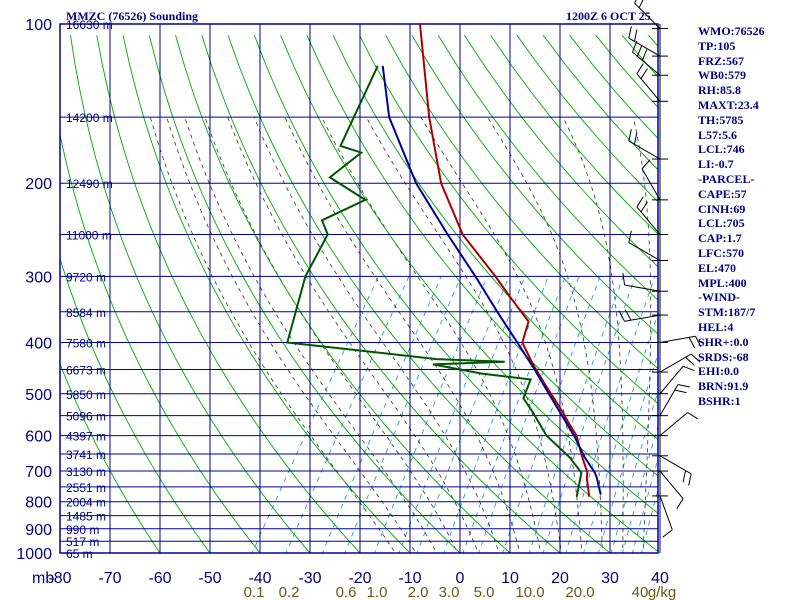 This screenshot has width=800, height=600. What do you see at coordinates (86, 517) in the screenshot?
I see `height-label-850: 1485 m` at bounding box center [86, 517].